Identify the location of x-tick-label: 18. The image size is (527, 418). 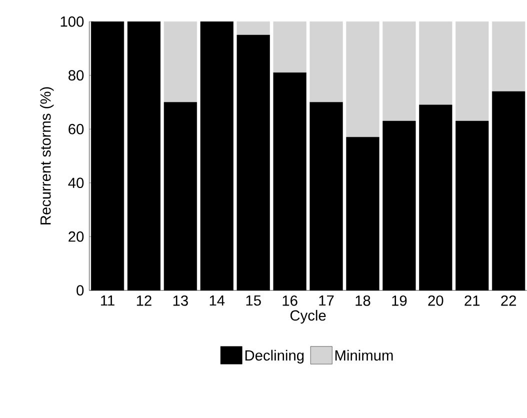
(363, 301).